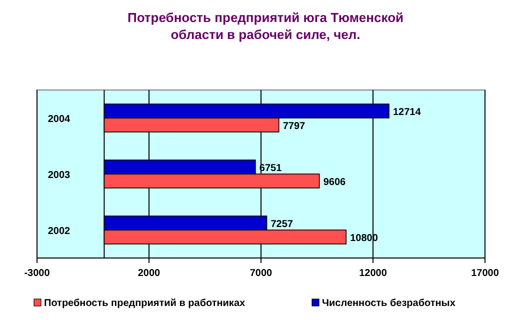 This screenshot has height=320, width=531. Describe the element at coordinates (145, 303) in the screenshot. I see `legend-label: Потребность предприятий в работниках` at that location.